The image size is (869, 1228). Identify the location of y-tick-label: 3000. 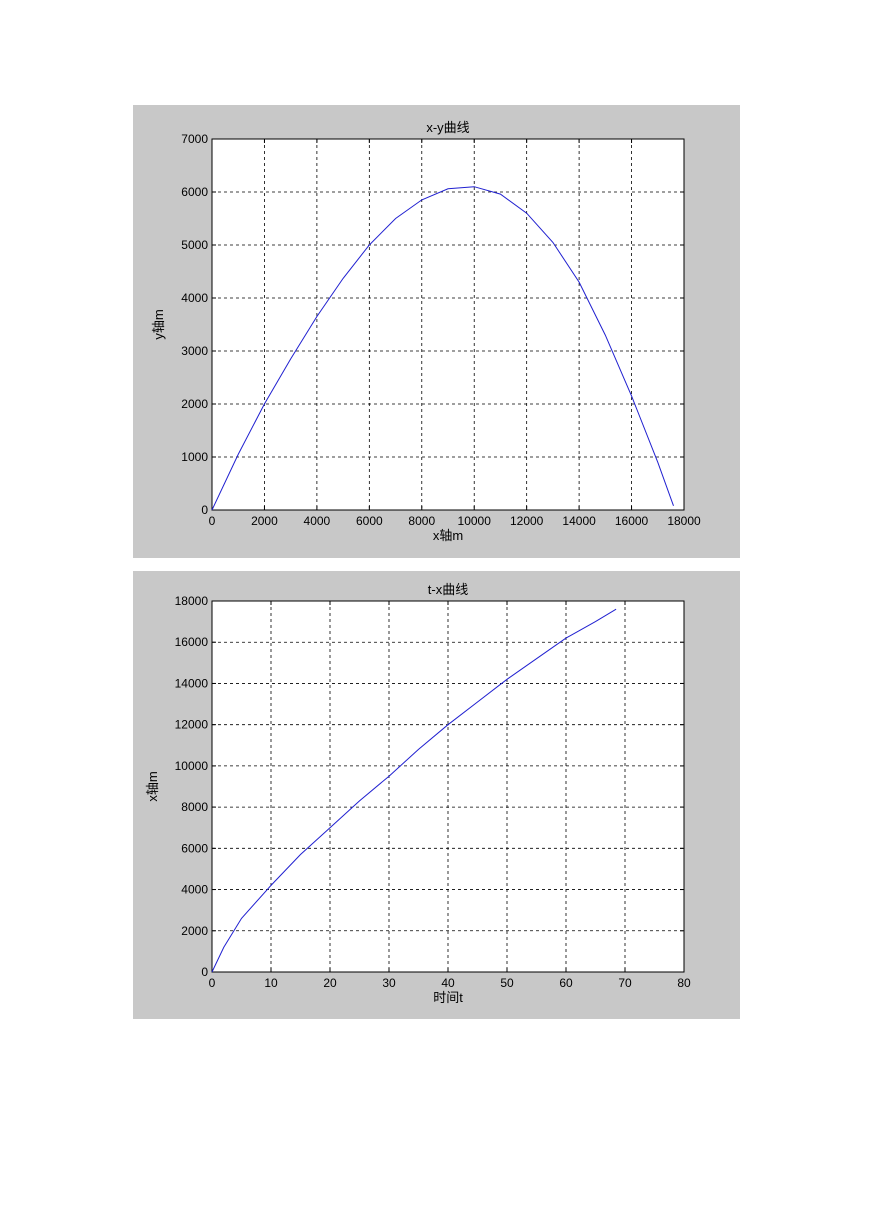
(194, 351).